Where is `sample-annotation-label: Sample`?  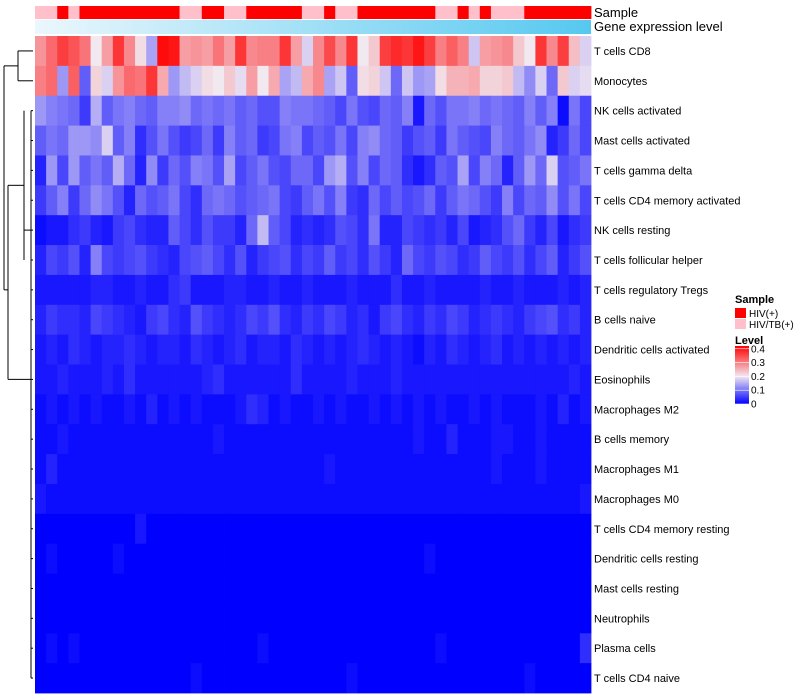
sample-annotation-label: Sample is located at coordinates (616, 12).